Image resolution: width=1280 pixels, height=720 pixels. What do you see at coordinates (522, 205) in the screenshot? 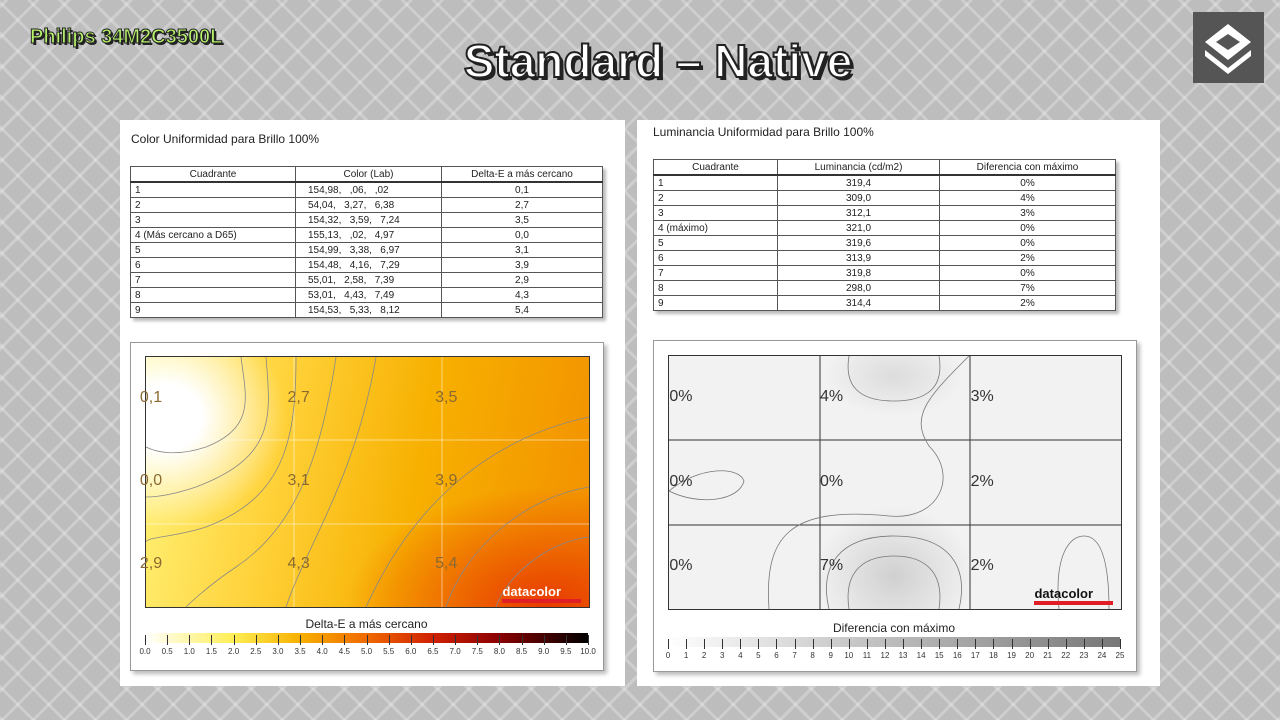
I see `table-cell: 2,7` at bounding box center [522, 205].